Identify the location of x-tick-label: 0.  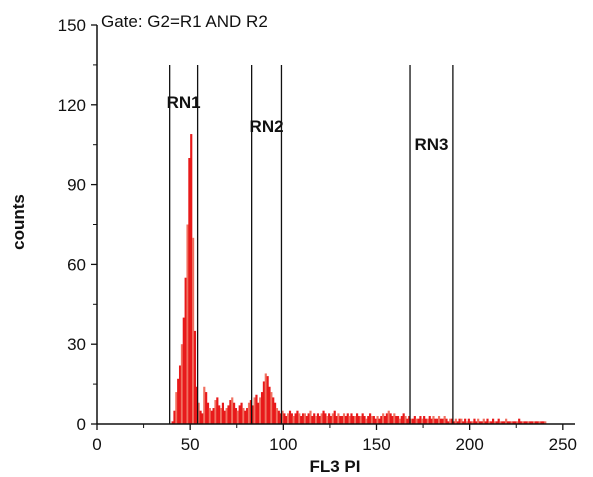
(96, 444).